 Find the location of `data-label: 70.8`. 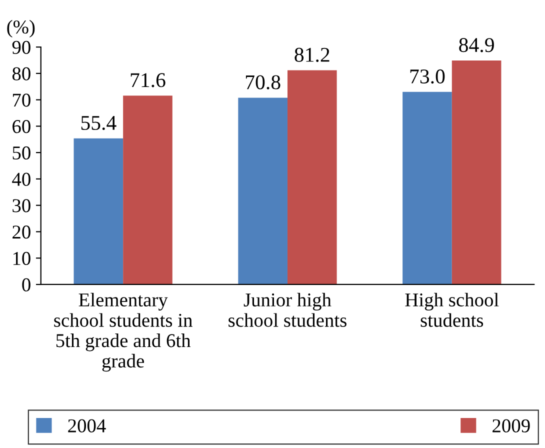

data-label: 70.8 is located at coordinates (263, 82).